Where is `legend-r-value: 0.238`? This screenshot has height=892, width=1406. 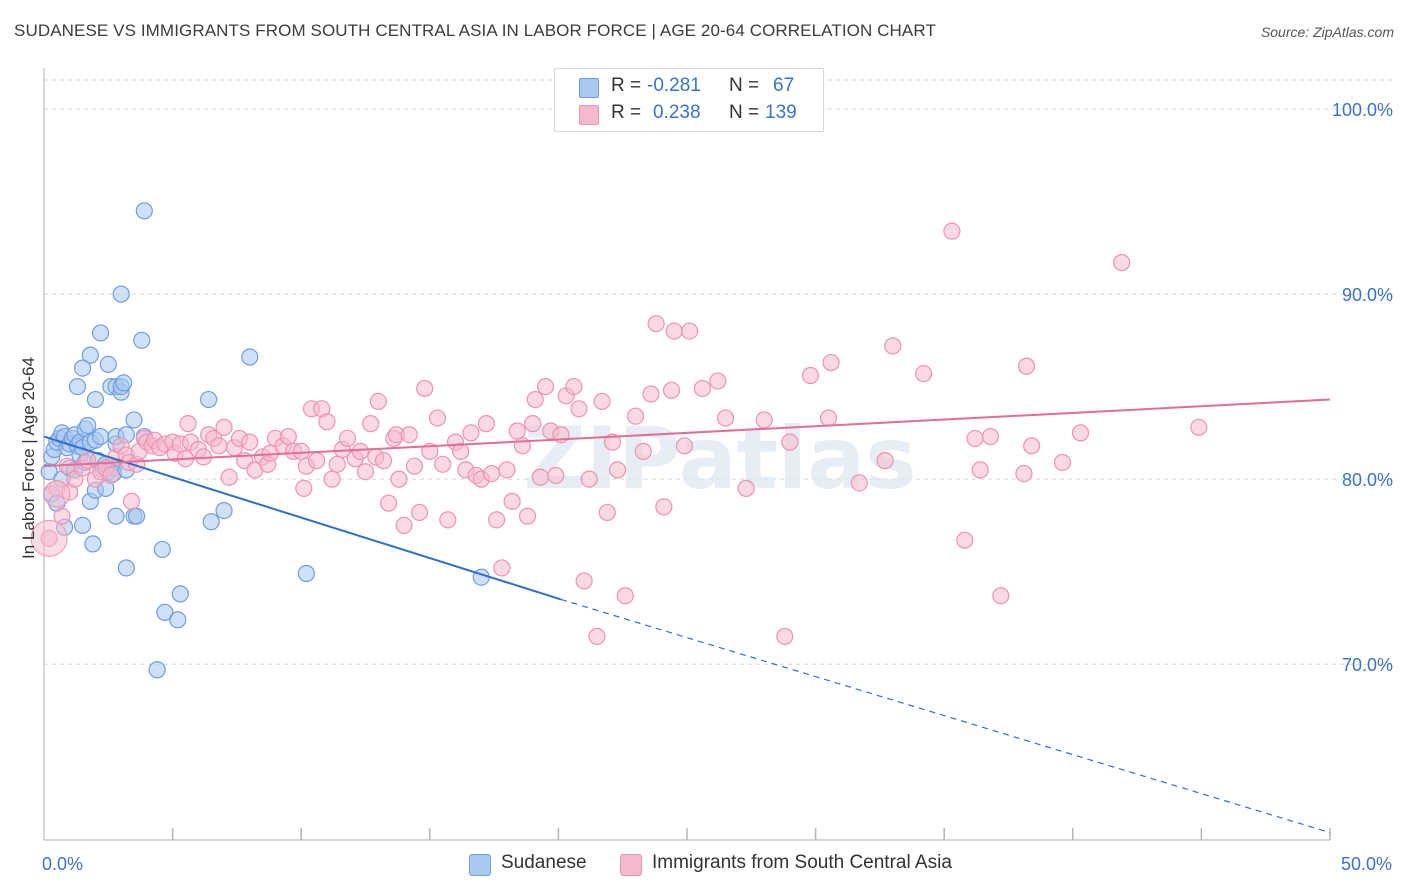 legend-r-value: 0.238 is located at coordinates (677, 112).